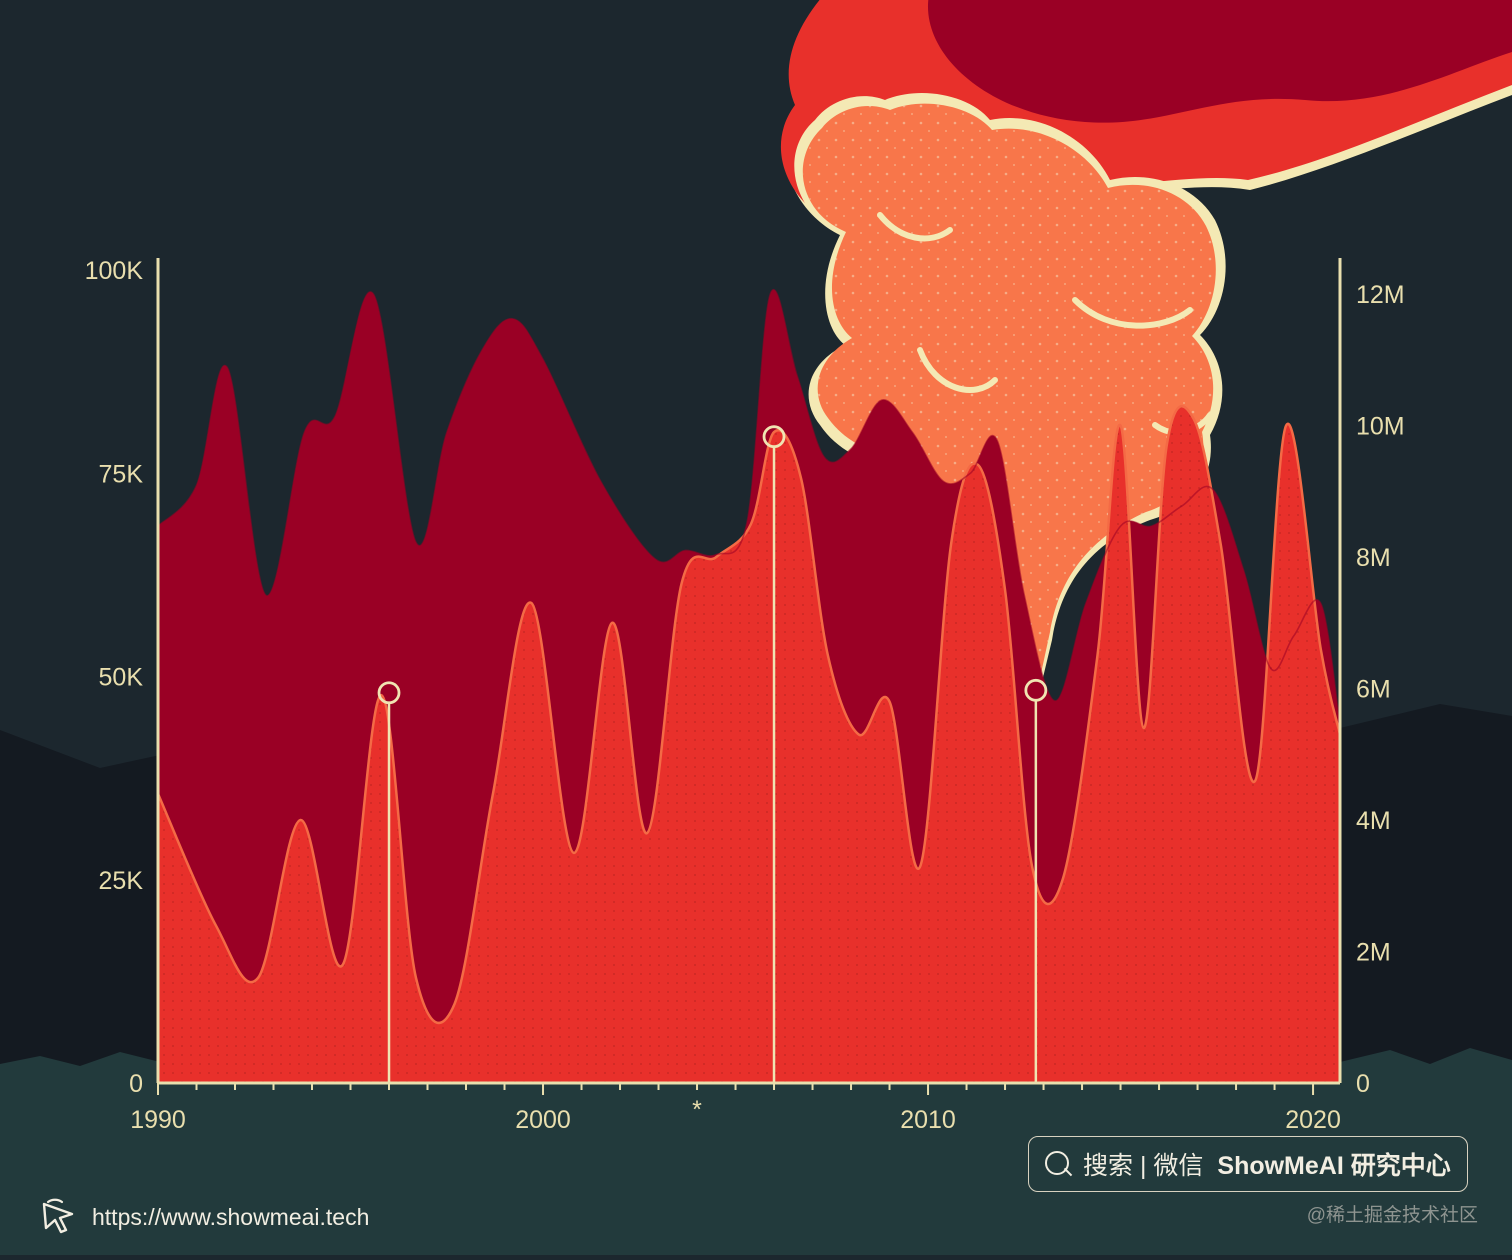  Describe the element at coordinates (1373, 558) in the screenshot. I see `y-right-tick-label: 8M` at that location.